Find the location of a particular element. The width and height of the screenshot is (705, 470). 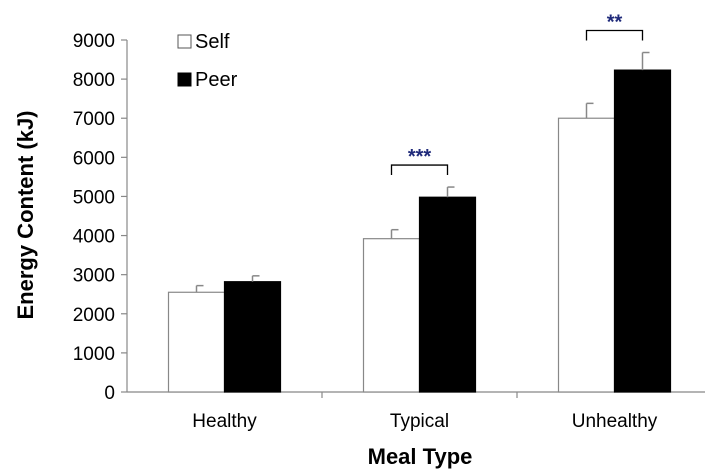

legend-label-self: Self is located at coordinates (212, 42).